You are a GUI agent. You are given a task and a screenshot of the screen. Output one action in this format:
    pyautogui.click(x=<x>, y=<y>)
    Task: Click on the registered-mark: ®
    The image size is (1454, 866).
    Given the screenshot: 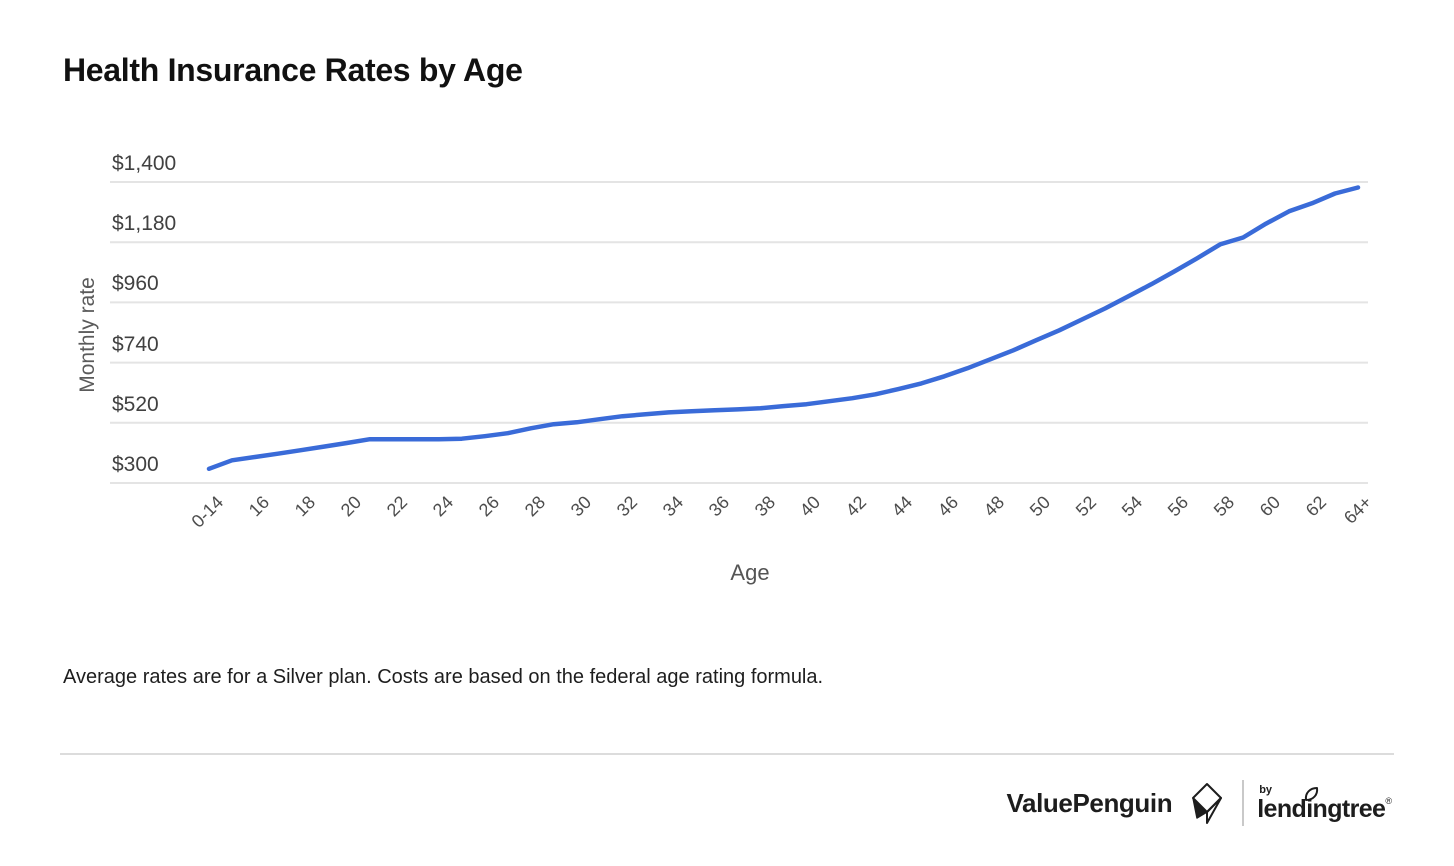 What is the action you would take?
    pyautogui.click(x=1388, y=800)
    